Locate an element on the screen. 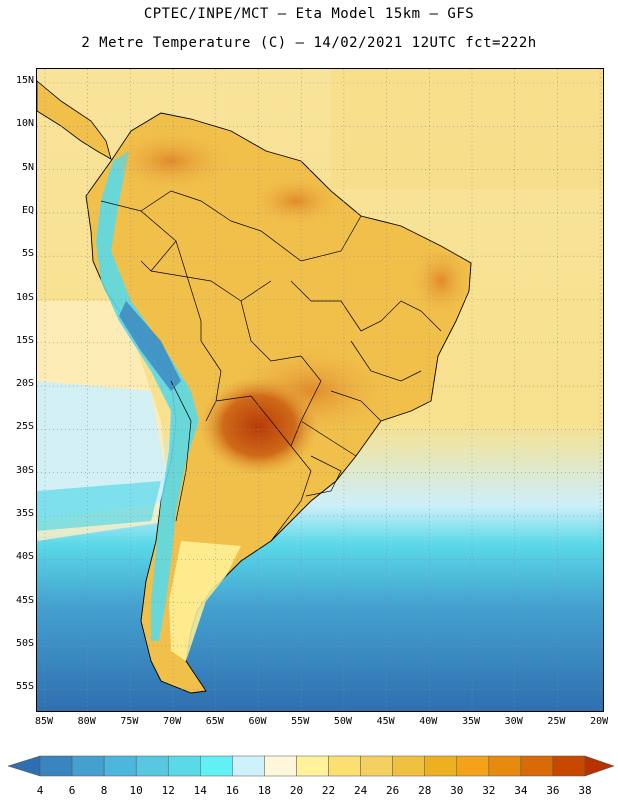 The height and width of the screenshot is (800, 618). lat-label: 5S is located at coordinates (27, 254).